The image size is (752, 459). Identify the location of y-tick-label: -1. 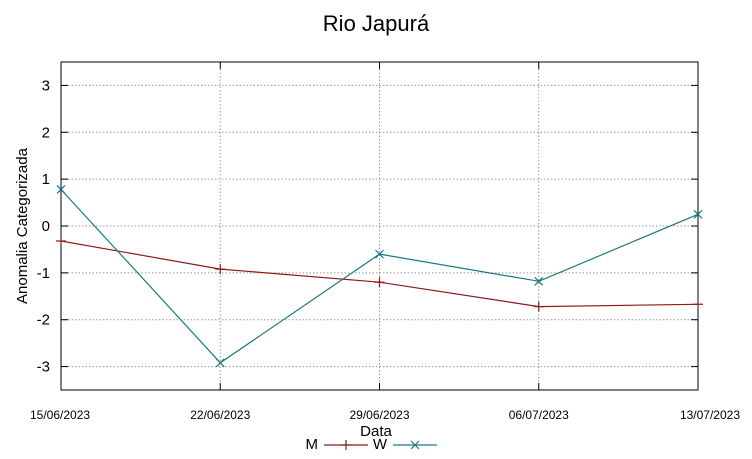
(43, 273).